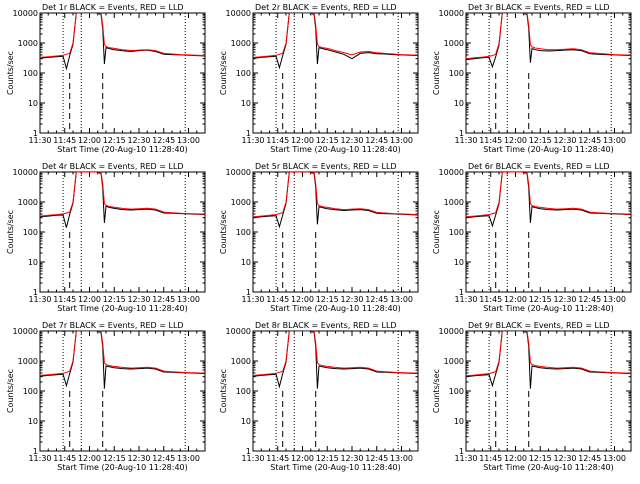 This screenshot has height=484, width=640. What do you see at coordinates (113, 166) in the screenshot?
I see `panel-title: Det 4r BLACK = Events, RED = LLD` at bounding box center [113, 166].